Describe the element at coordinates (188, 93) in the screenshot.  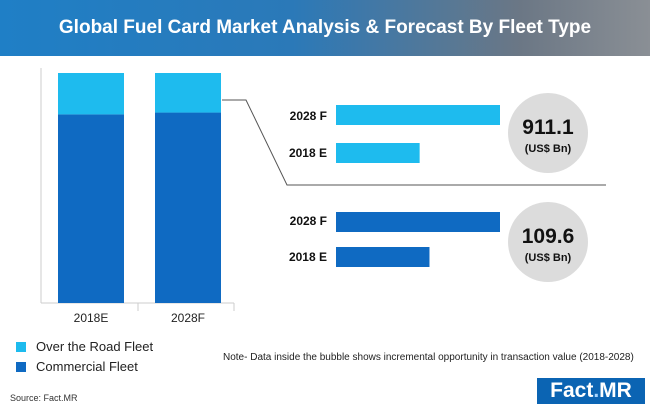
I see `stacked-bar-2028f-over-the-road-fleet` at that location.